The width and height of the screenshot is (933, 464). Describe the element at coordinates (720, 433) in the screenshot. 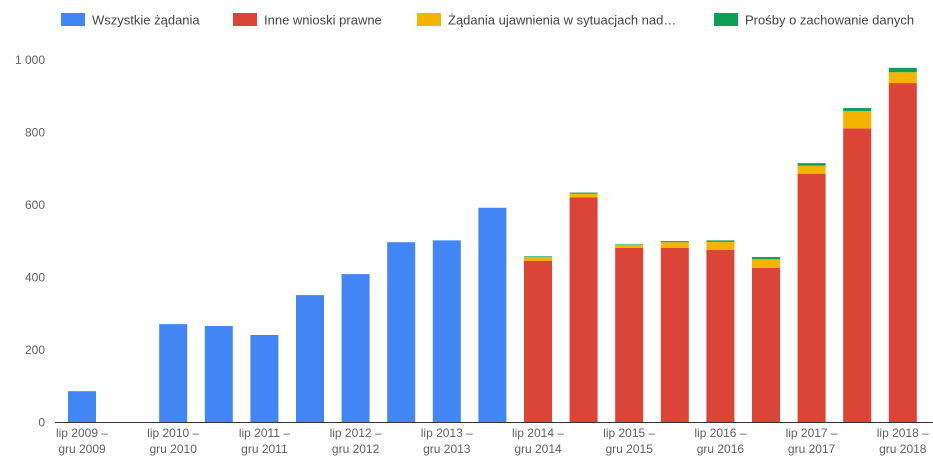

I see `x-tick-label-line1: lip 2016 –` at that location.